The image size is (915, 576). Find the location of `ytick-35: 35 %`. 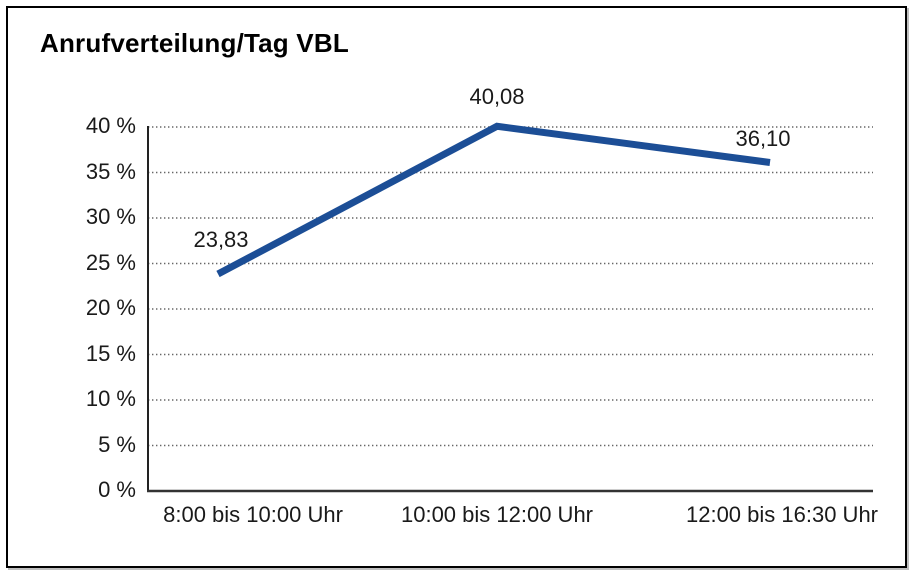

ytick-35: 35 % is located at coordinates (110, 171).